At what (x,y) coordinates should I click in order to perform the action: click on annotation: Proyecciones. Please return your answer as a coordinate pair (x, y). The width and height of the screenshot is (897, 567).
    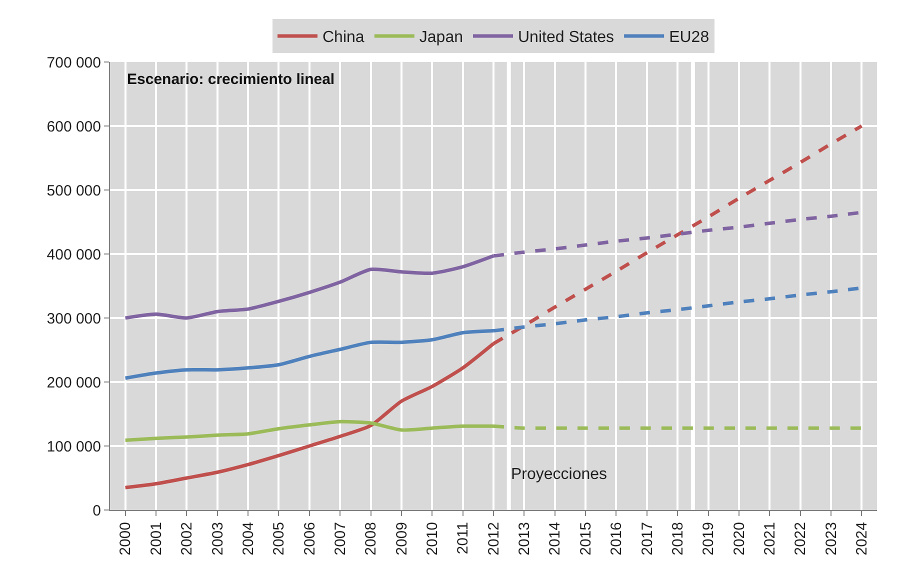
    Looking at the image, I should click on (559, 474).